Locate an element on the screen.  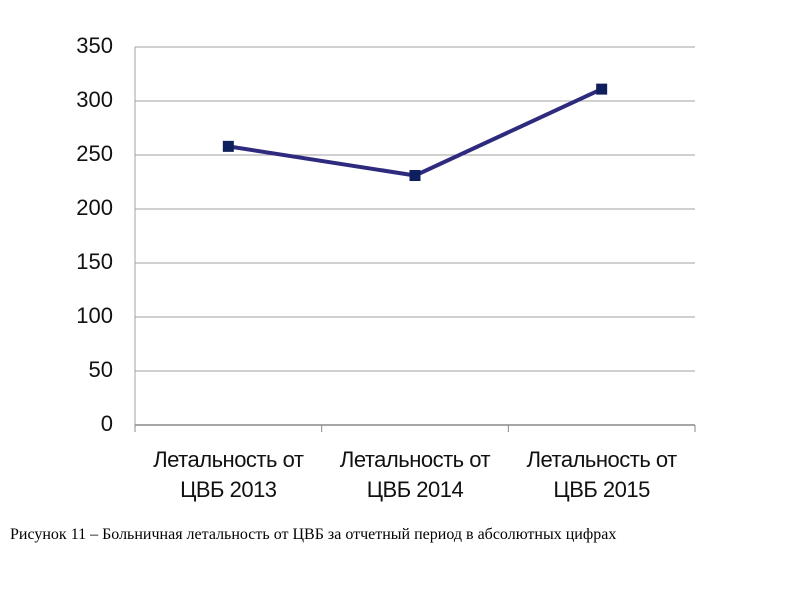
y-tick-label: 200 is located at coordinates (94, 207).